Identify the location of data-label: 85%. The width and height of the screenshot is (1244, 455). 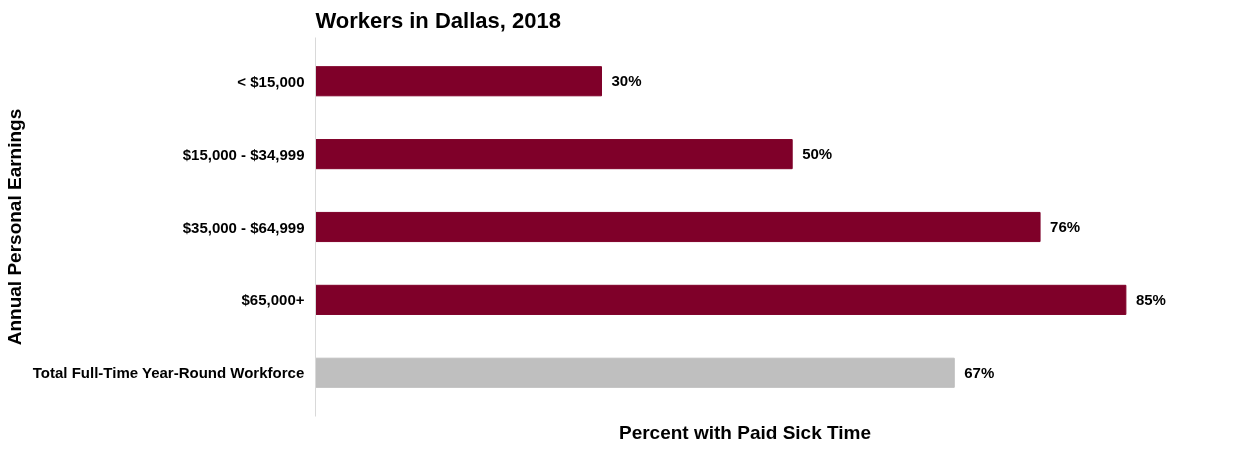
(1150, 299).